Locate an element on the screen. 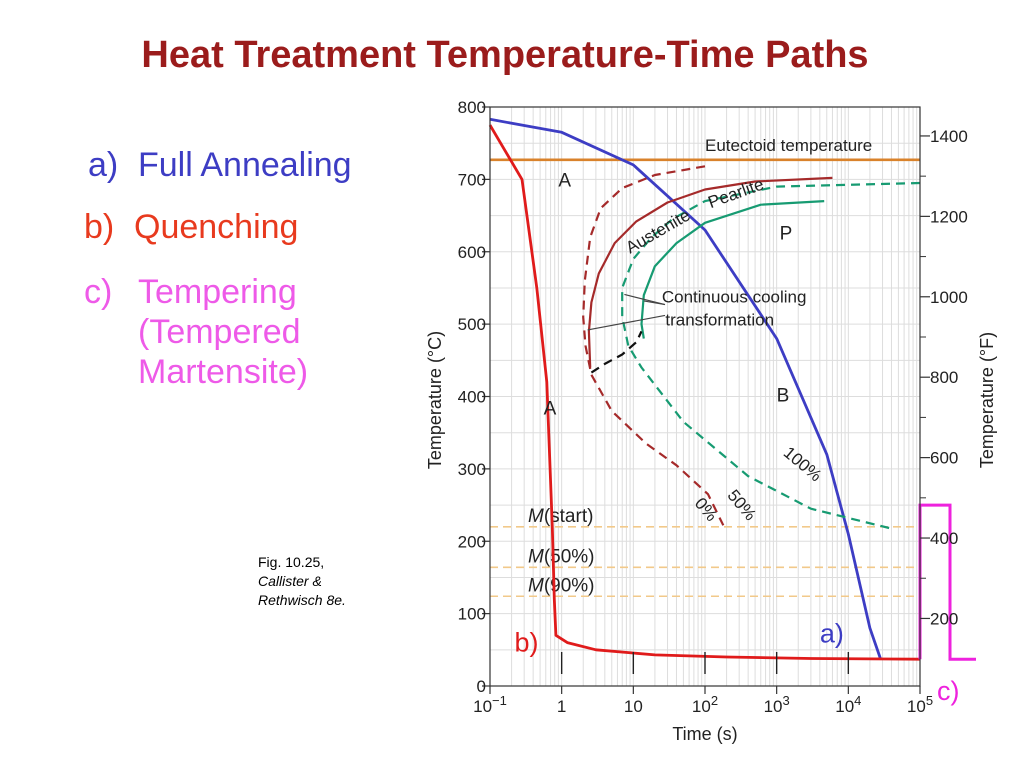 The image size is (1024, 768). y-tick-label: 800 is located at coordinates (472, 107).